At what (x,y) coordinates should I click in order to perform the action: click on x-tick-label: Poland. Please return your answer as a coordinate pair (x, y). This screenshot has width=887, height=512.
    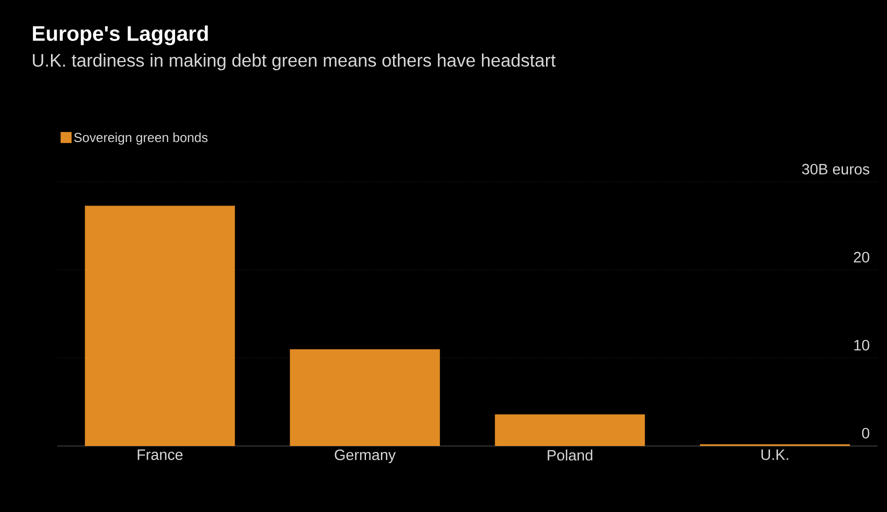
    Looking at the image, I should click on (570, 455).